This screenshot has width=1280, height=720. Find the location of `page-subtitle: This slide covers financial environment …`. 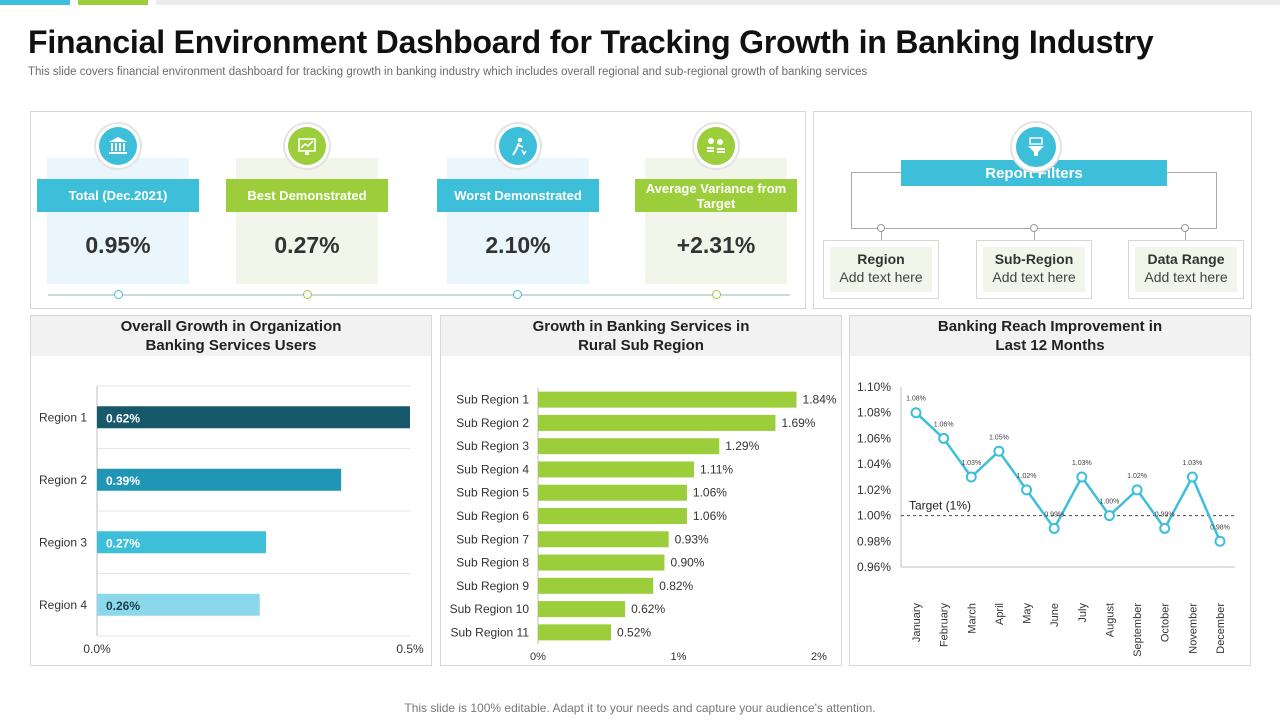

page-subtitle: This slide covers financial environment … is located at coordinates (448, 72).